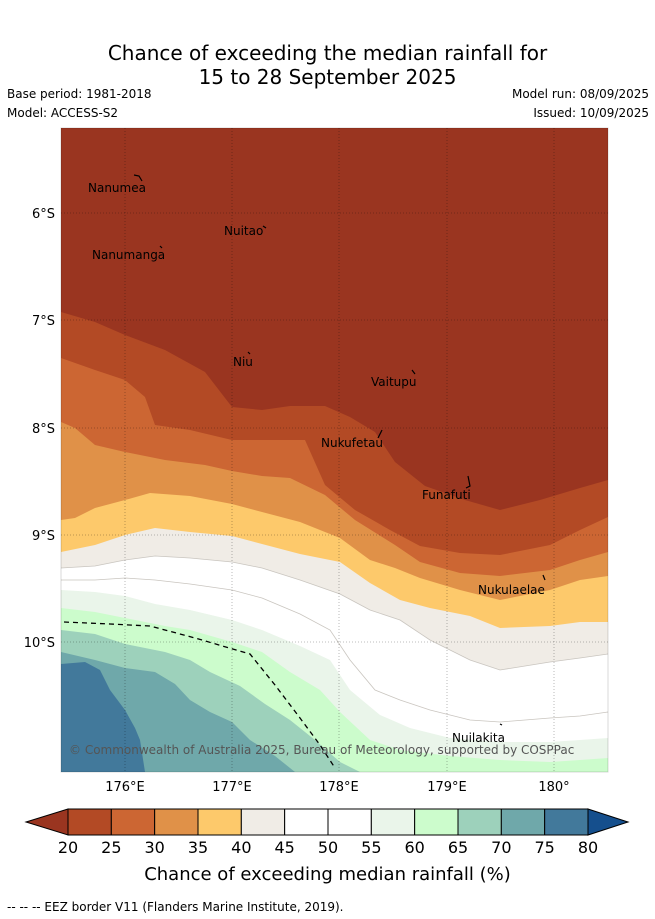 The height and width of the screenshot is (919, 655). Describe the element at coordinates (243, 231) in the screenshot. I see `island-label-nuitao: Nuitao` at that location.